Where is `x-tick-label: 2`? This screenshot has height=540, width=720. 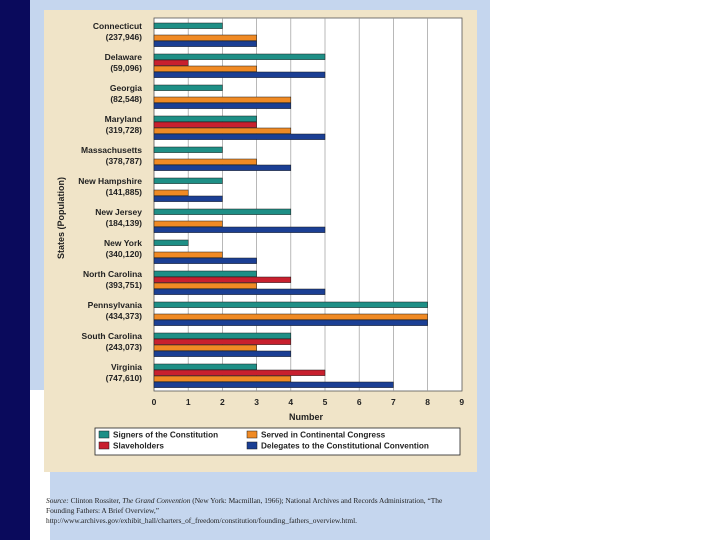
x-tick-label: 2 is located at coordinates (222, 402).